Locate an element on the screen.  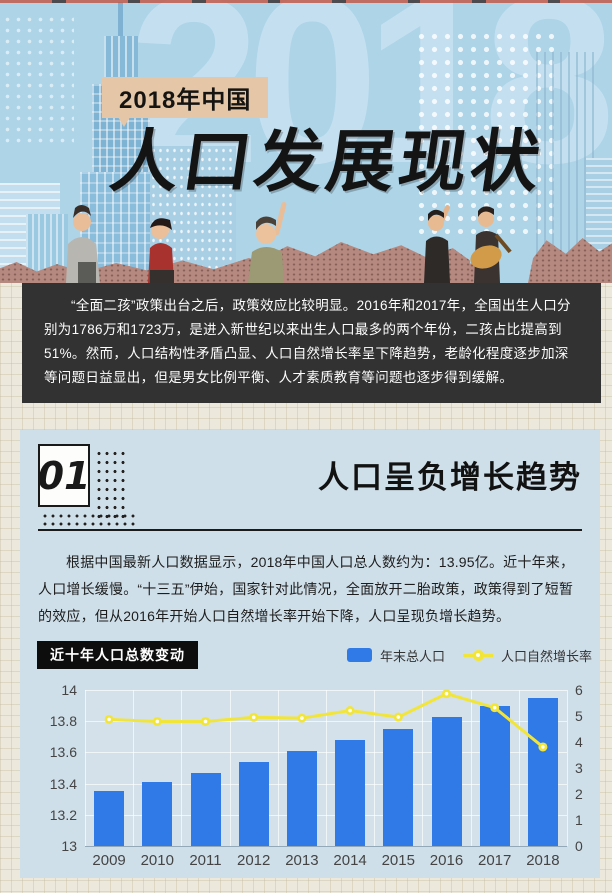
section-divider is located at coordinates (310, 530).